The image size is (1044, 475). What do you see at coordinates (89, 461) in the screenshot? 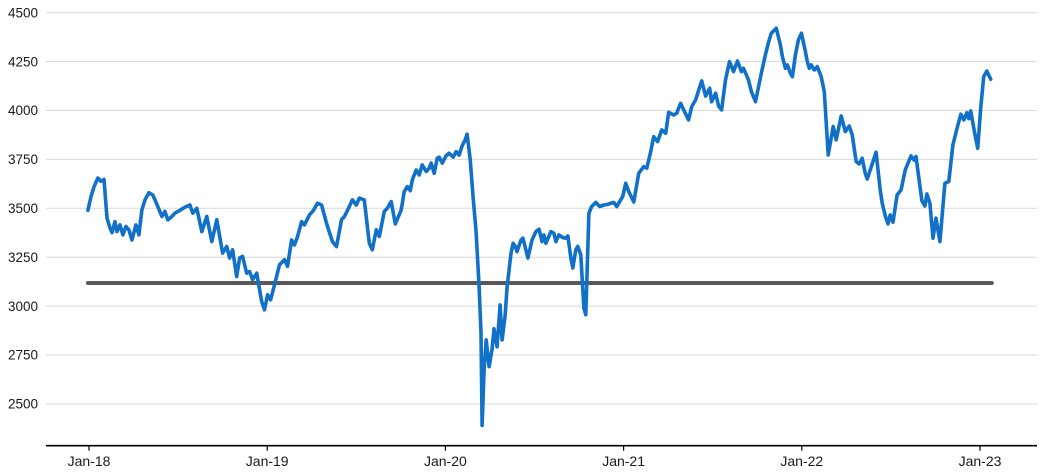
I see `x-tick-label: Jan-18` at bounding box center [89, 461].